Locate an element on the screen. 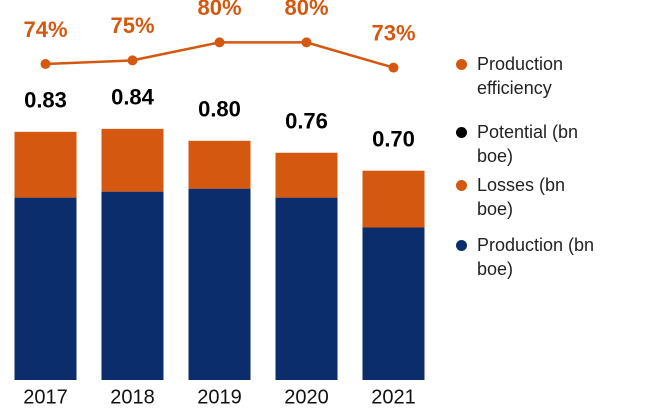 This screenshot has width=671, height=414. legend-item: Potential (bn boe) is located at coordinates (526, 144).